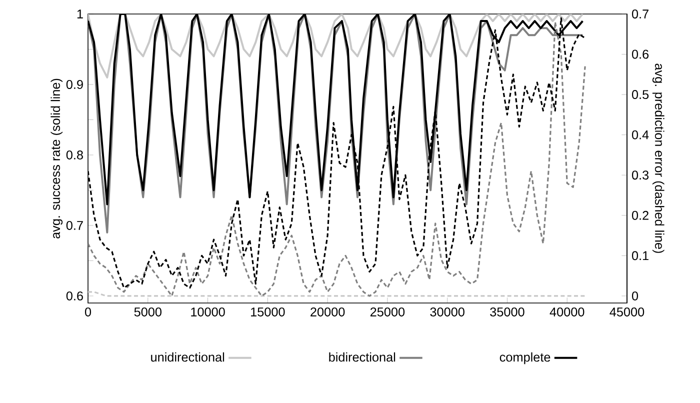 The image size is (700, 403). Describe the element at coordinates (187, 357) in the screenshot. I see `legend-label: unidirectional` at that location.